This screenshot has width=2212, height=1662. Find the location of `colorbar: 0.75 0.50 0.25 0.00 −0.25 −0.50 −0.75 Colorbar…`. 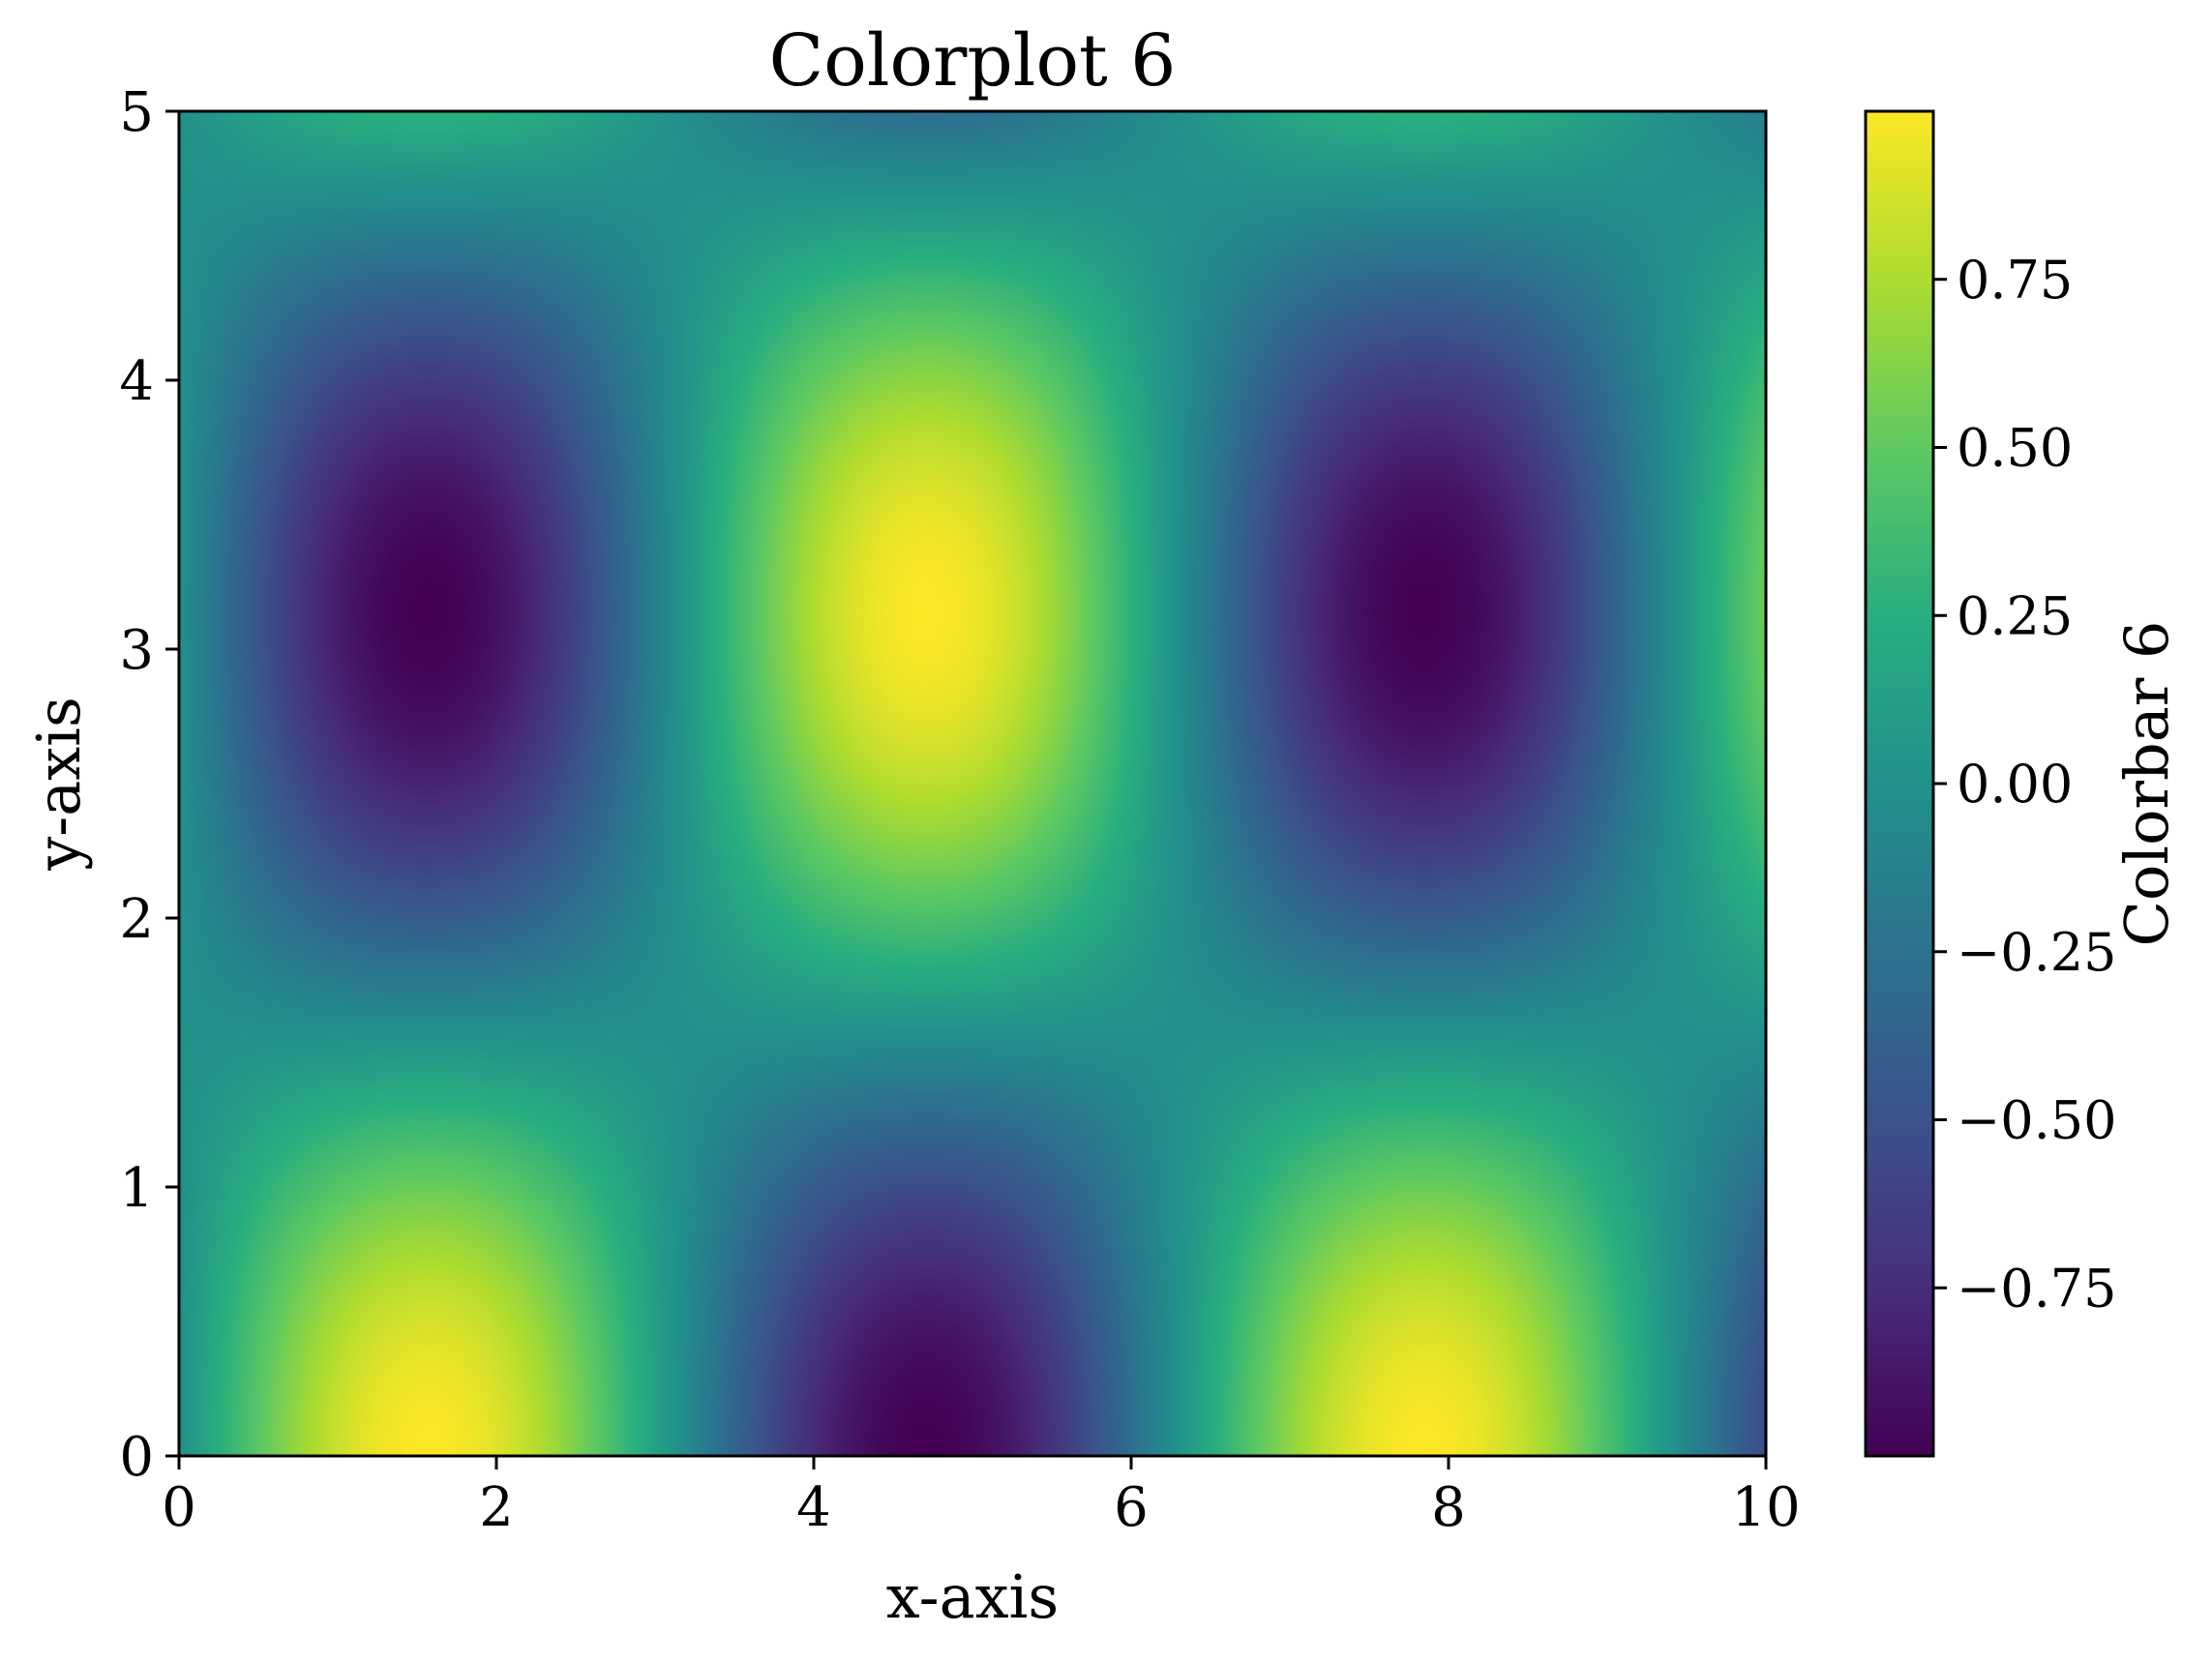

colorbar: 0.75 0.50 0.25 0.00 −0.25 −0.50 −0.75 Colorbar… is located at coordinates (2023, 784).